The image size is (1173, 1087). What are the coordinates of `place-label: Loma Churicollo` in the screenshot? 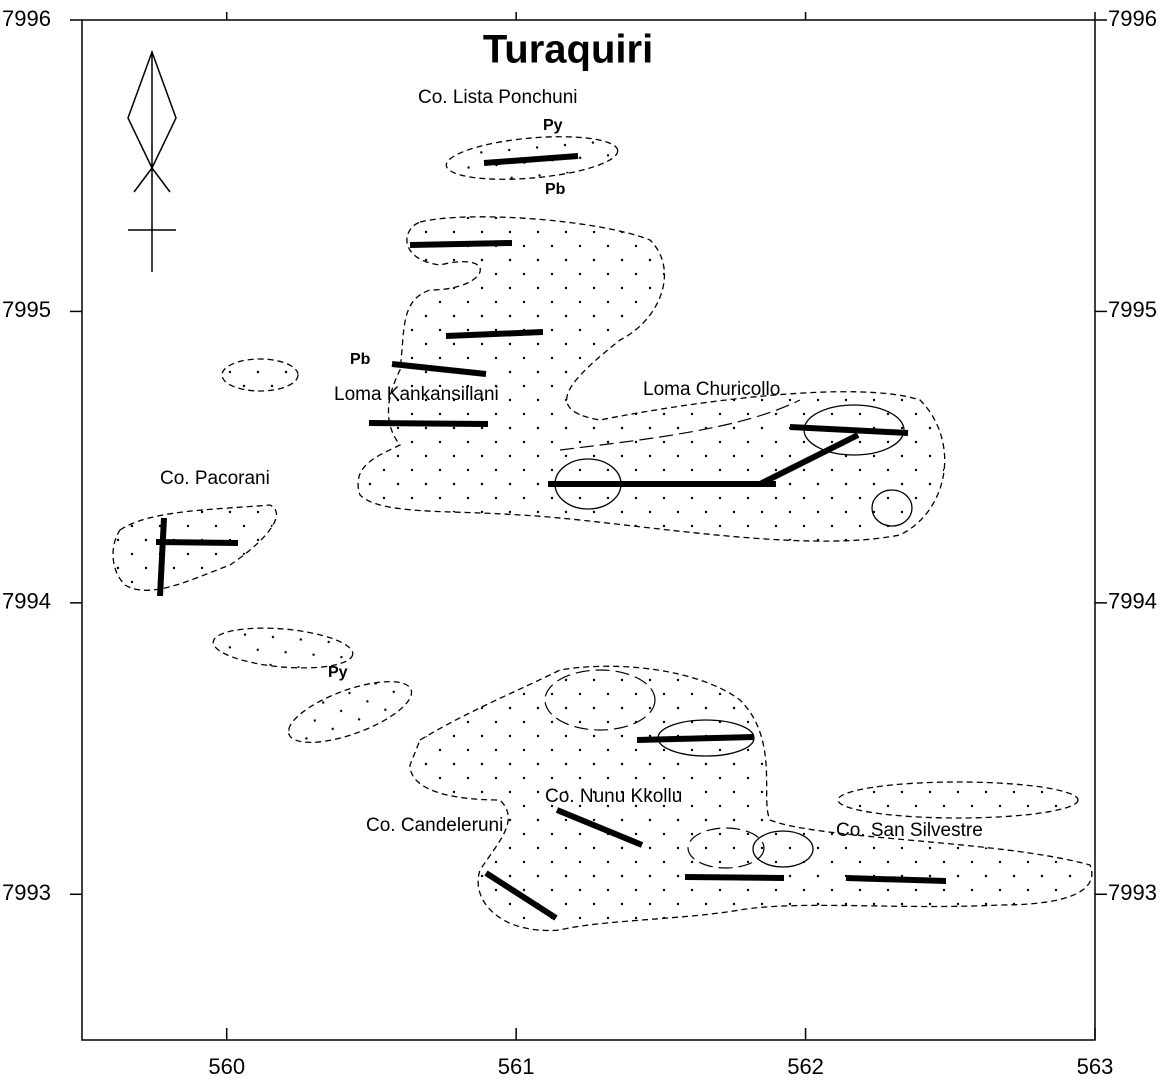 It's located at (711, 389).